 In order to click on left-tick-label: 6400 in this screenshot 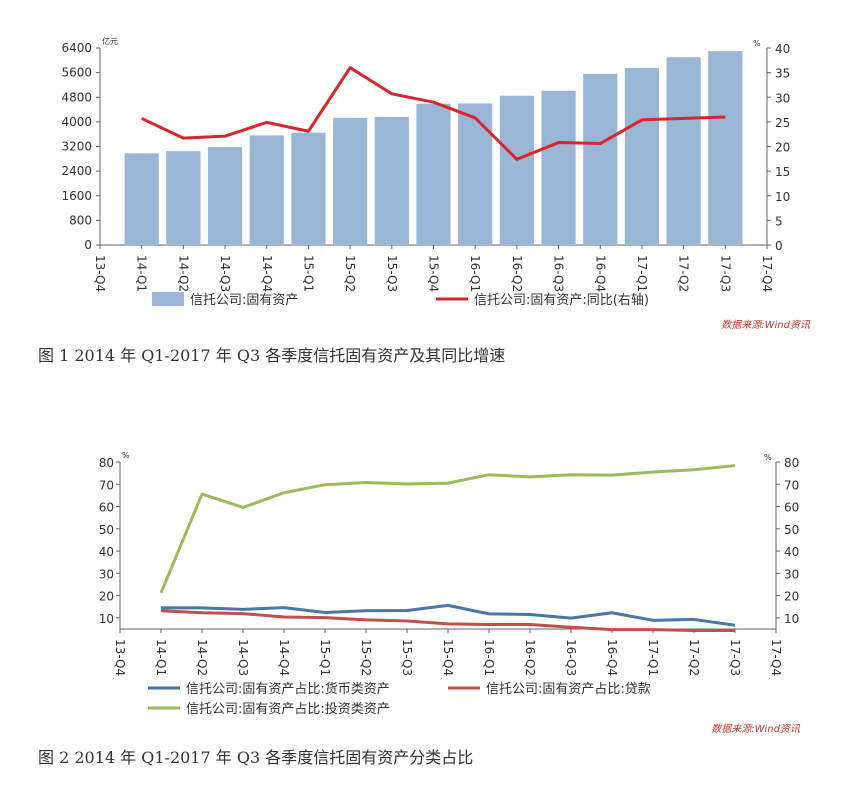, I will do `click(76, 48)`.